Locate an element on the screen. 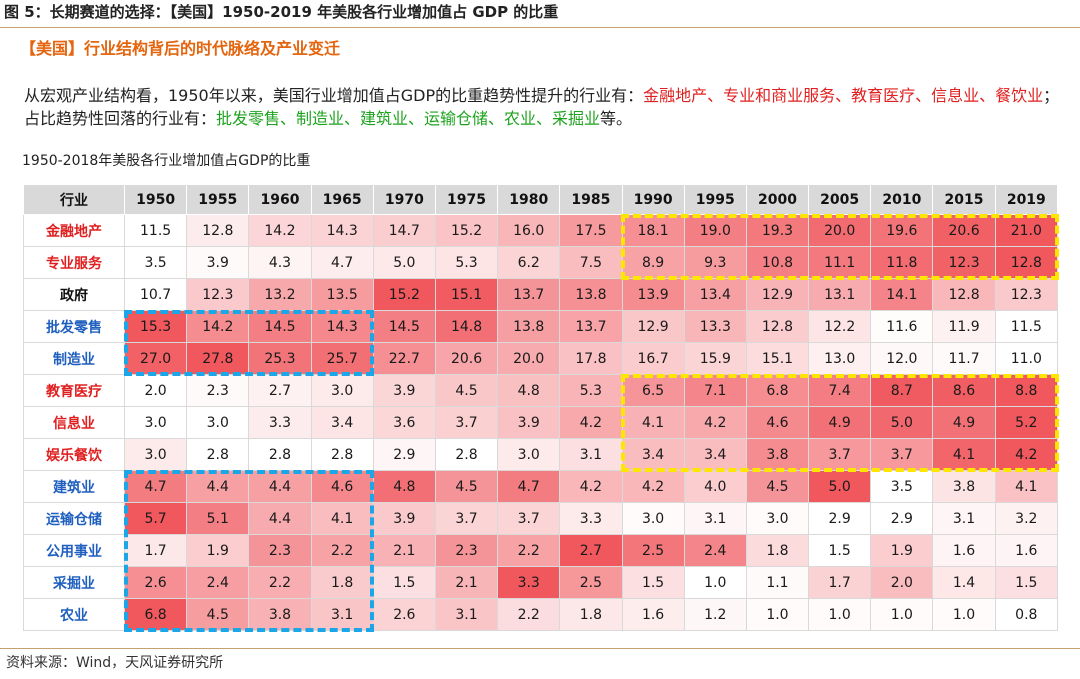 This screenshot has width=1080, height=679. heatmap-cell: 3.4 is located at coordinates (653, 454).